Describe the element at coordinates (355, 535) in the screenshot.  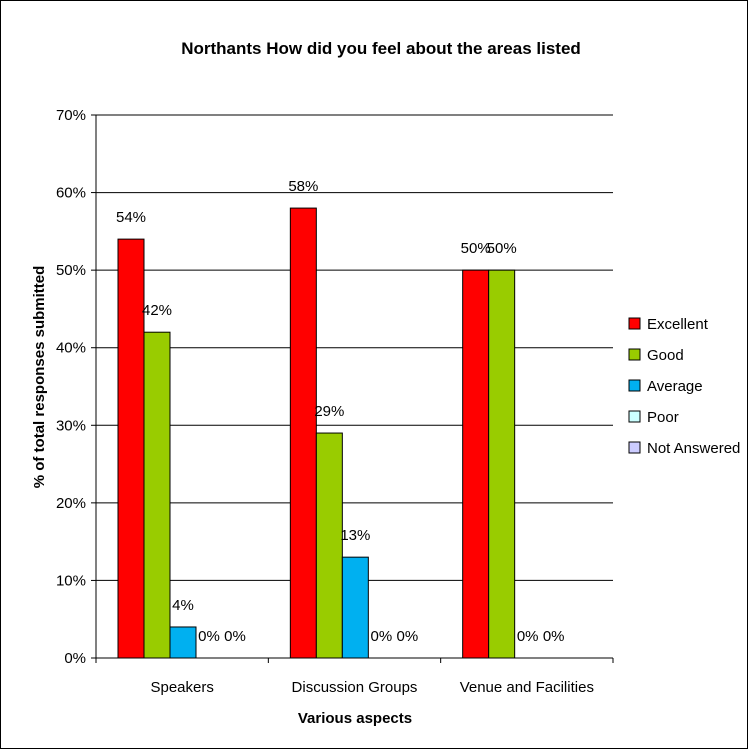
I see `data-label: 13%` at that location.